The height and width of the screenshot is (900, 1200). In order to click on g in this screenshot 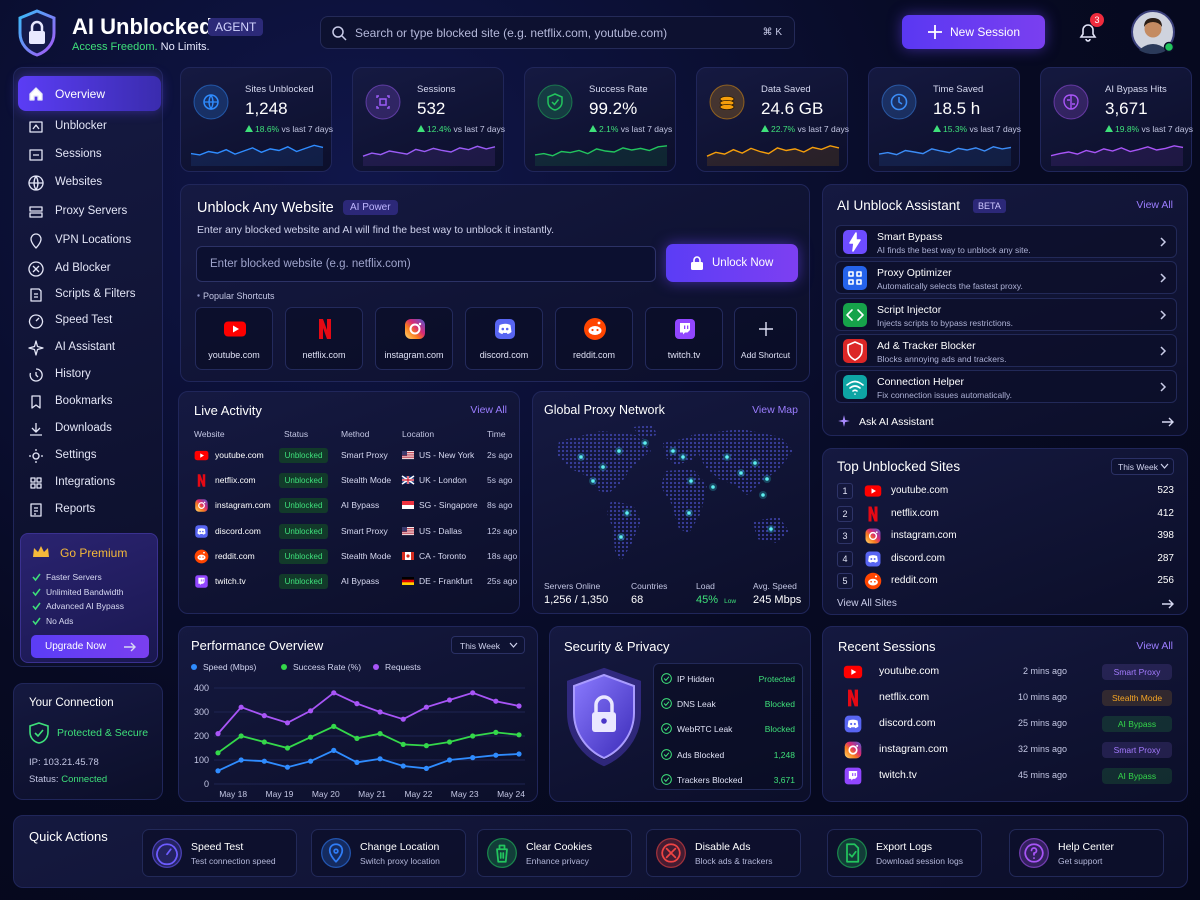, I will do `click(900, 101)`.